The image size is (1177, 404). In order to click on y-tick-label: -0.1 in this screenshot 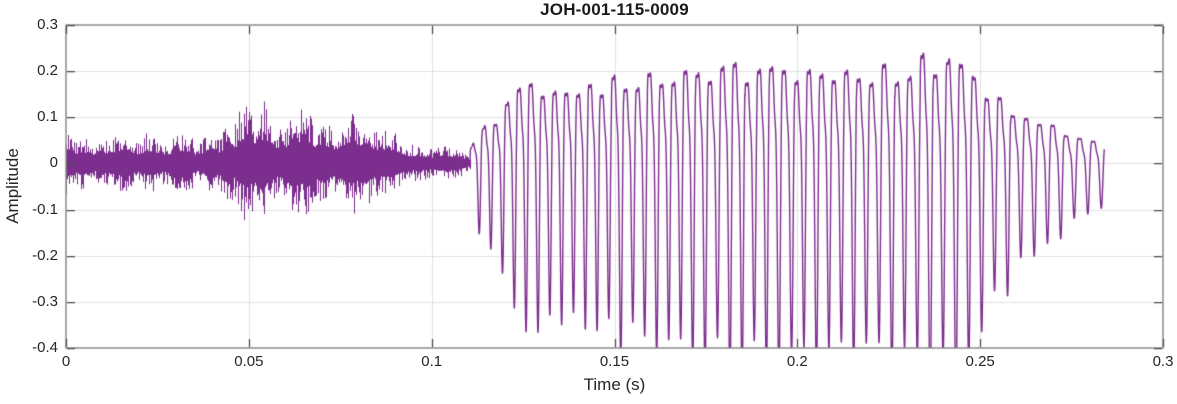, I will do `click(45, 209)`.